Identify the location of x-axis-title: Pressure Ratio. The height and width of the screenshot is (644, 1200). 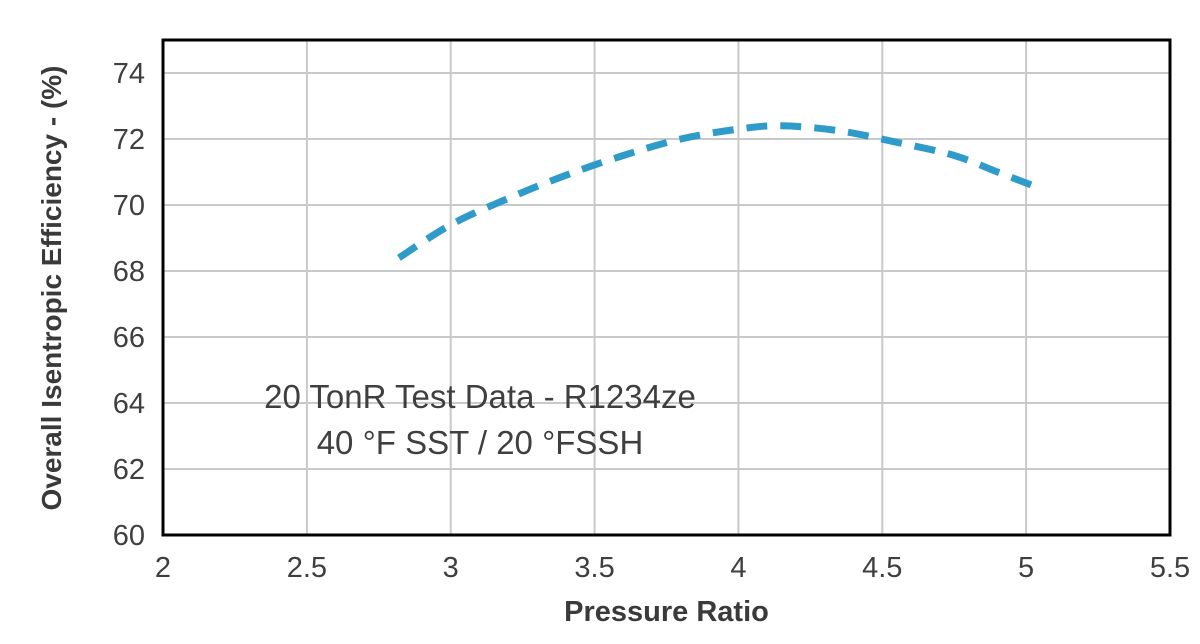
(666, 612).